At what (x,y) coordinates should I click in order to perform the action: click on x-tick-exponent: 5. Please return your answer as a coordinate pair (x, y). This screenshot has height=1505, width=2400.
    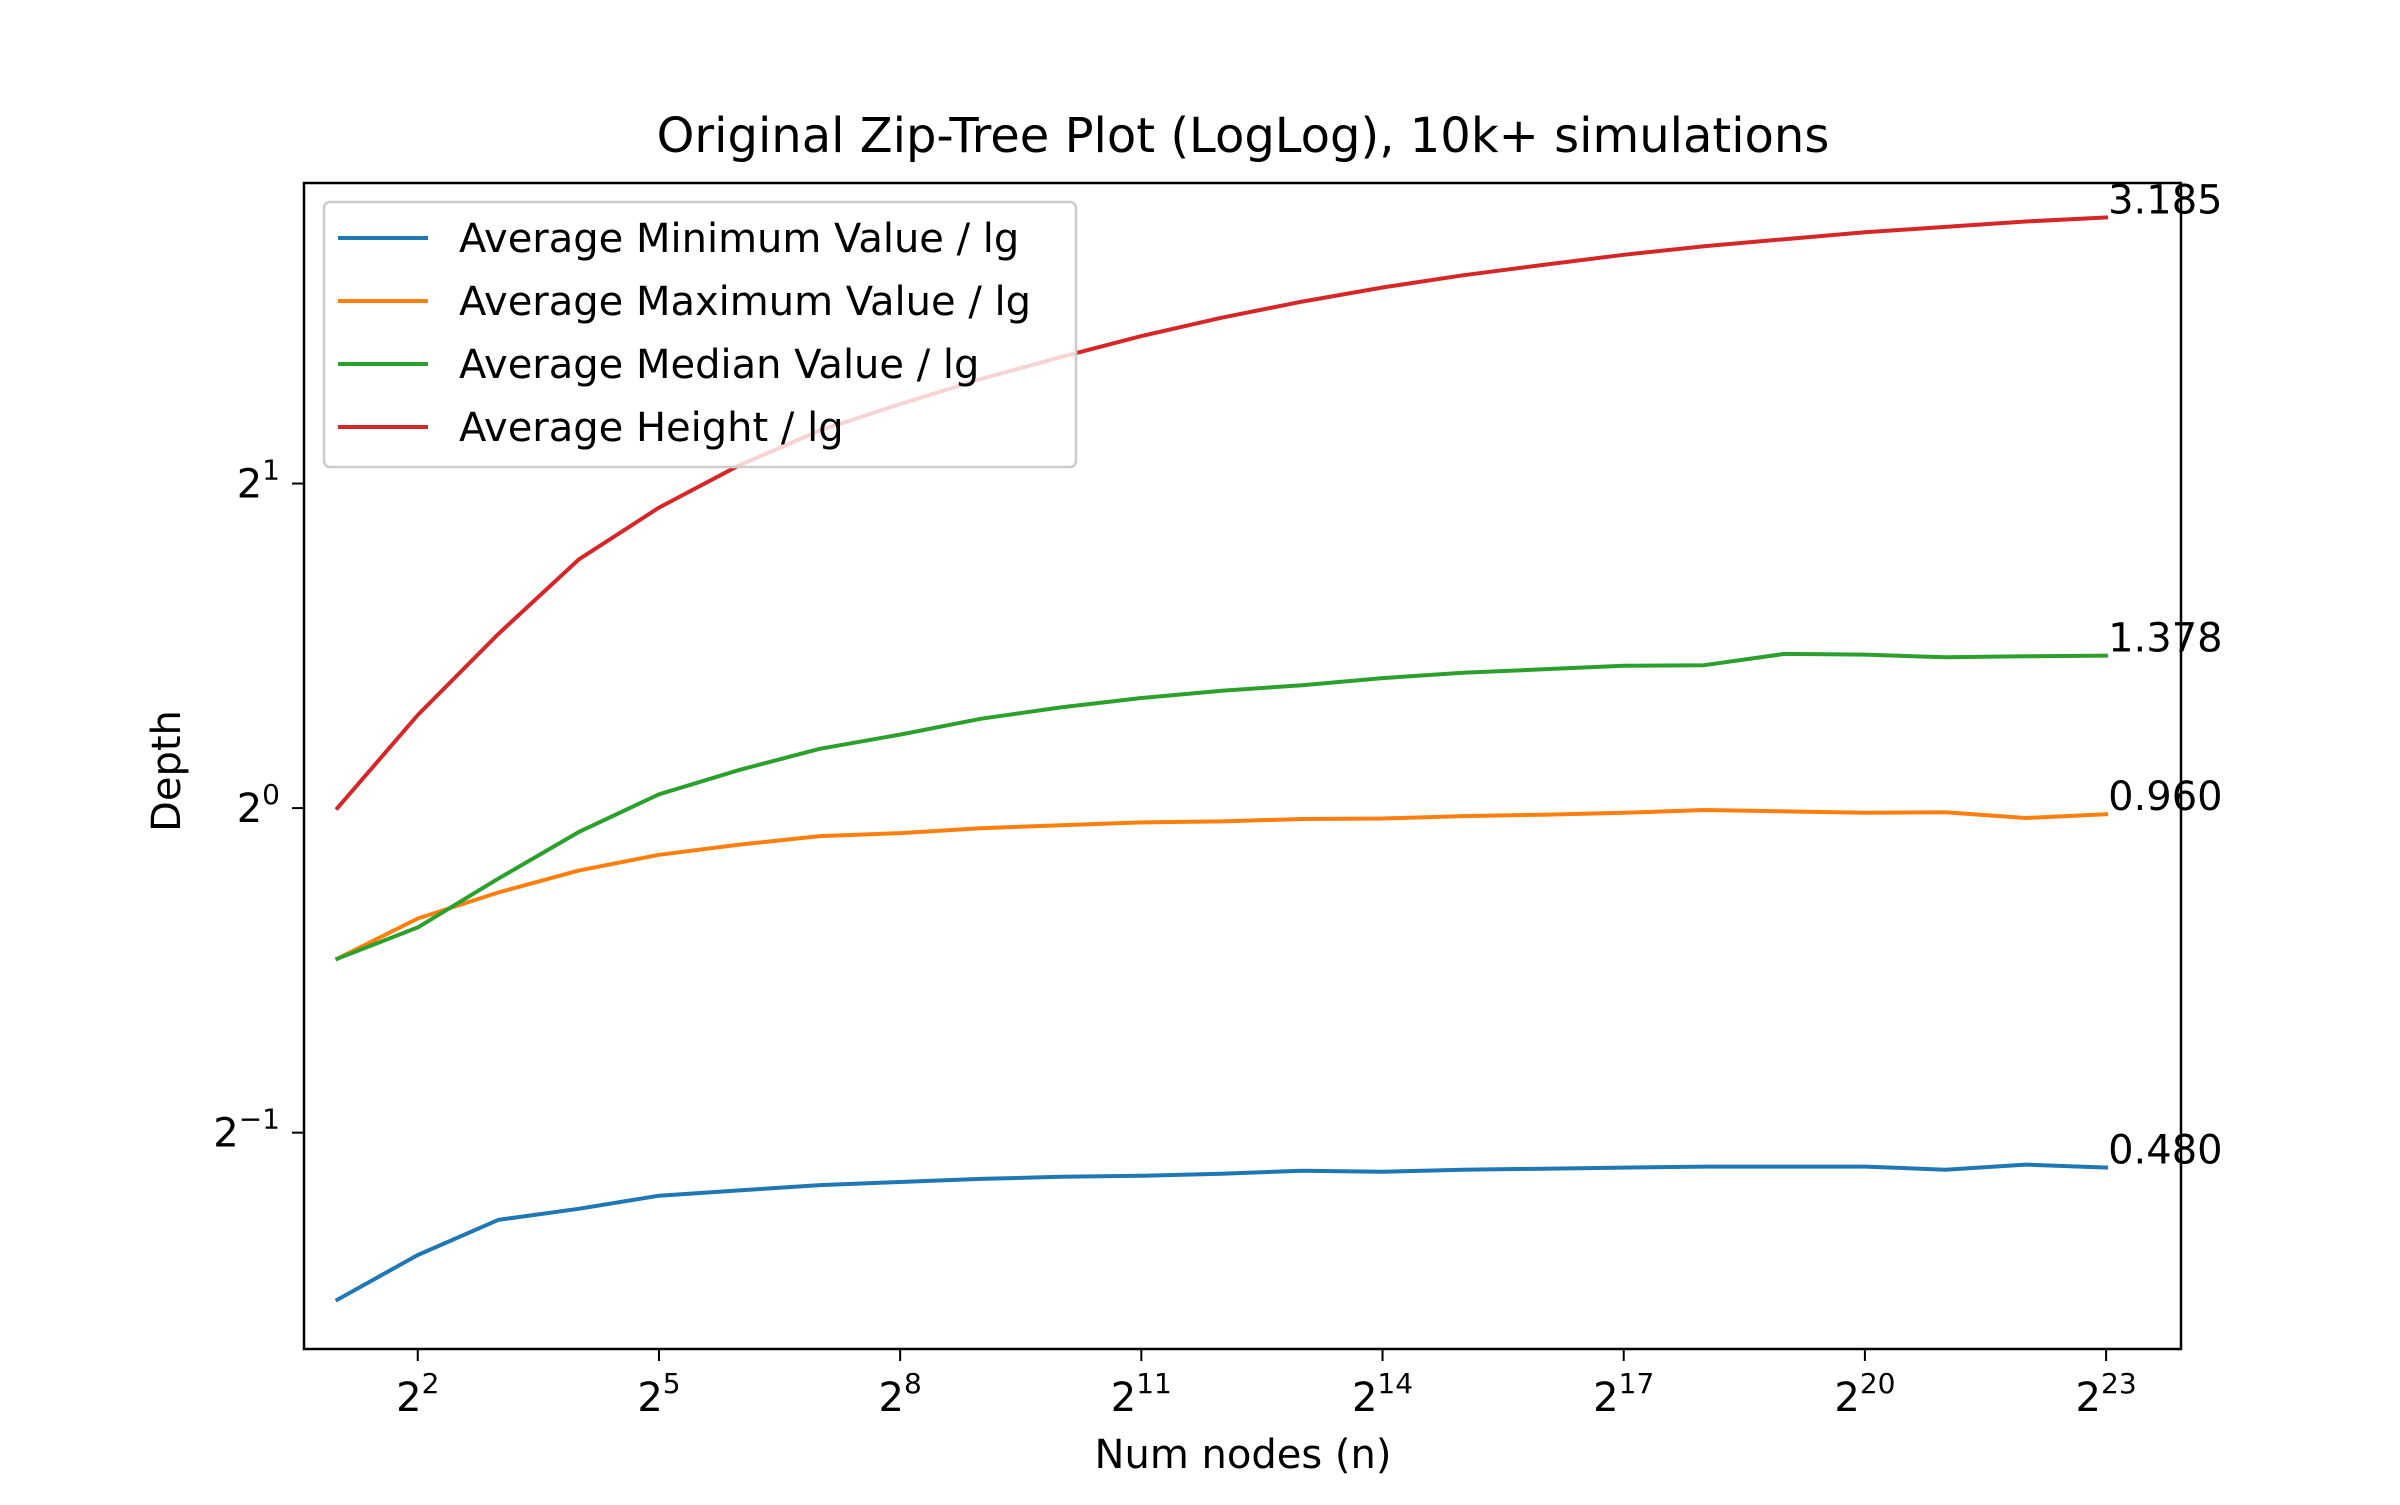
    Looking at the image, I should click on (672, 1383).